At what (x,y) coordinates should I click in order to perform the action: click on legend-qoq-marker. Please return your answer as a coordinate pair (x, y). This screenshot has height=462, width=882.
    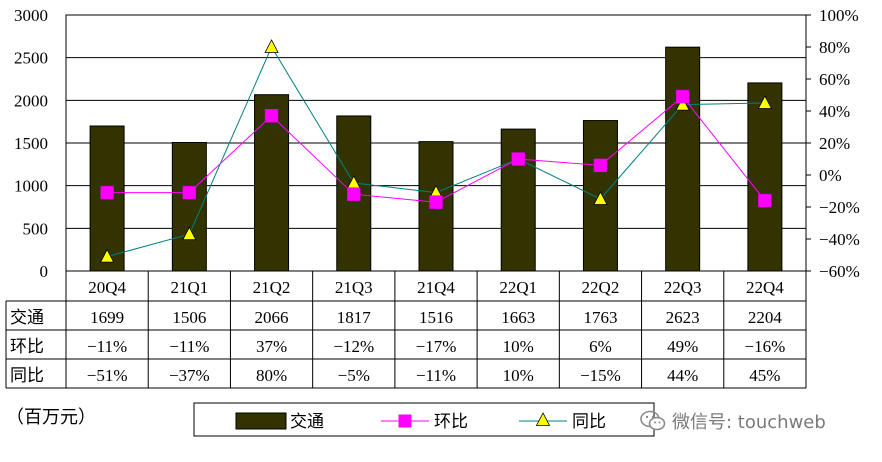
    Looking at the image, I should click on (405, 421).